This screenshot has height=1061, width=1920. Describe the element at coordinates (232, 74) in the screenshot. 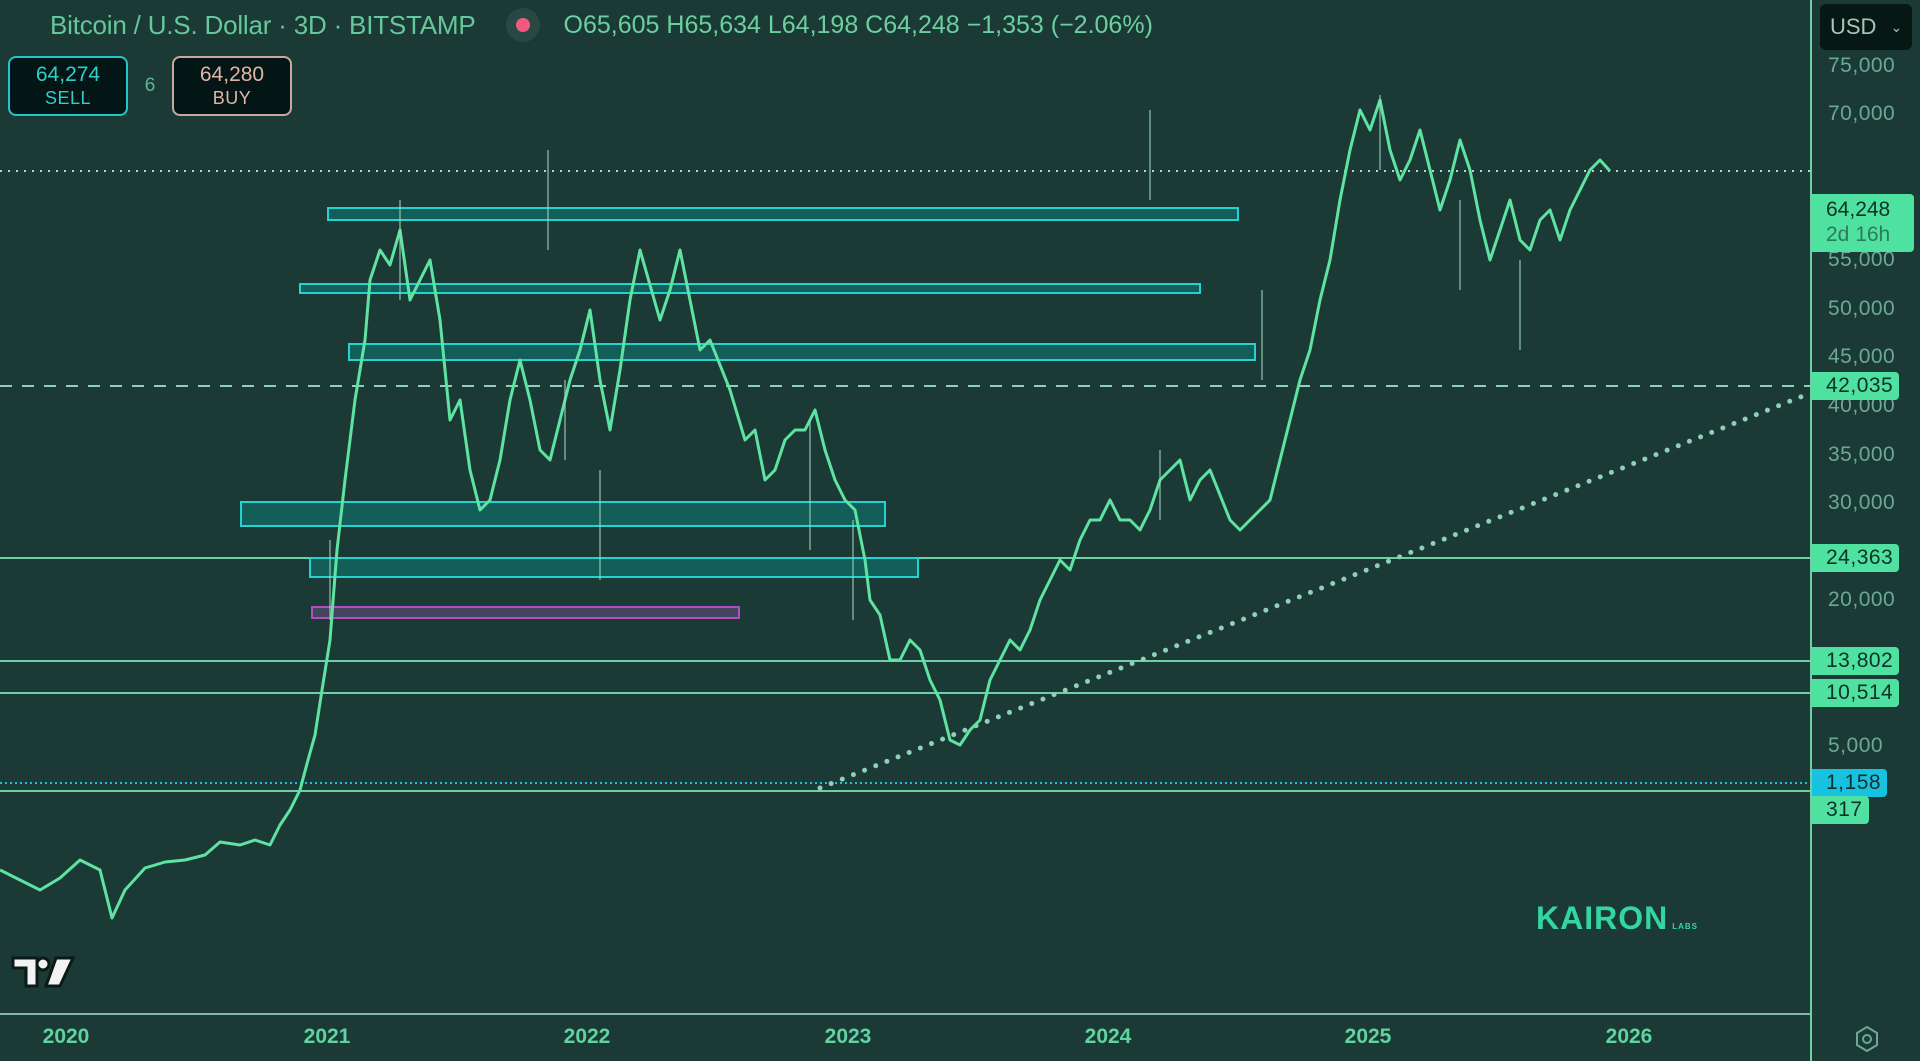

I see `buy-price: 64,280` at that location.